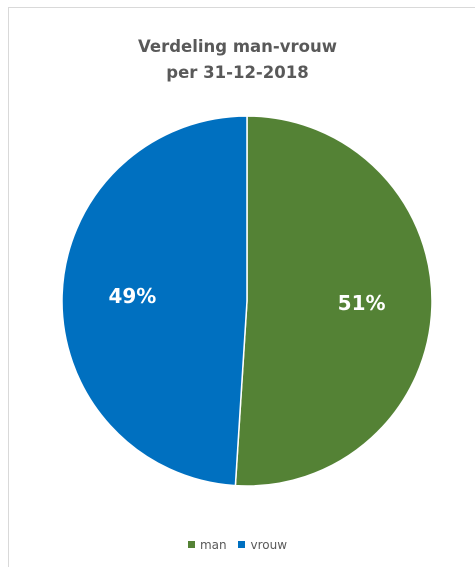 The width and height of the screenshot is (475, 567). I want to click on chart-title-line-1: Verdeling man-vrouw, so click(237, 46).